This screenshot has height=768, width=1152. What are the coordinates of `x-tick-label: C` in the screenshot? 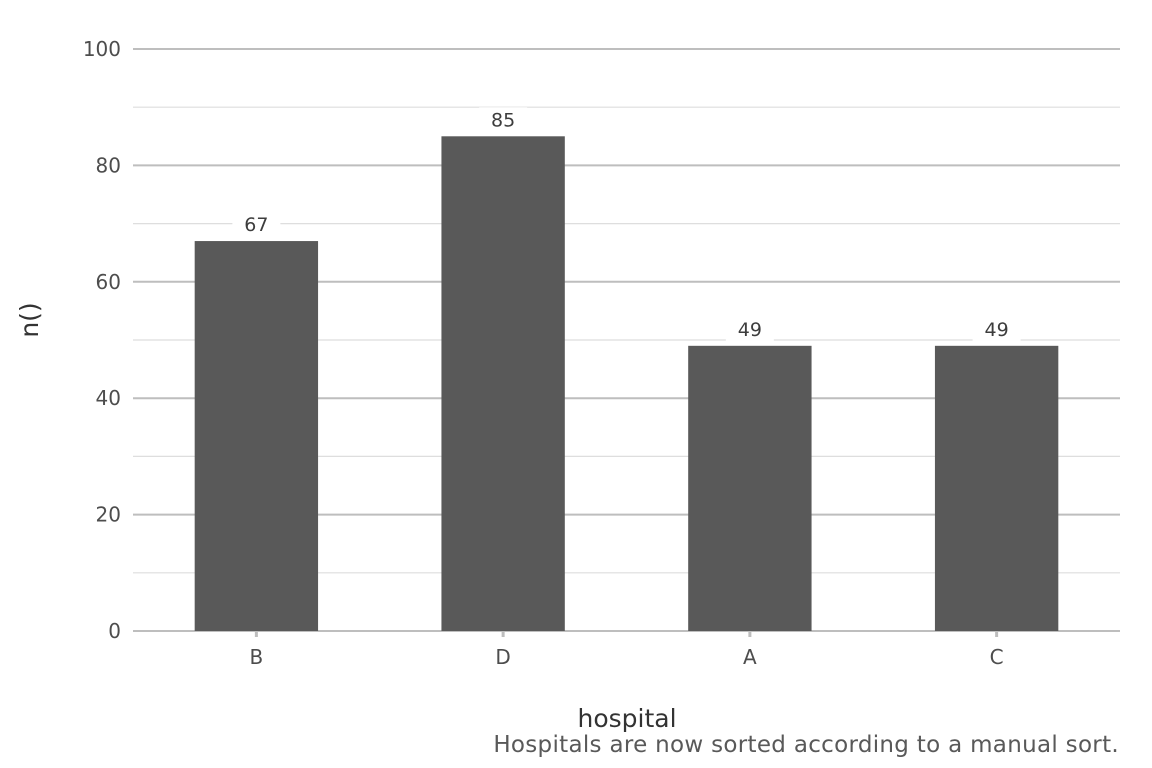 It's located at (997, 657).